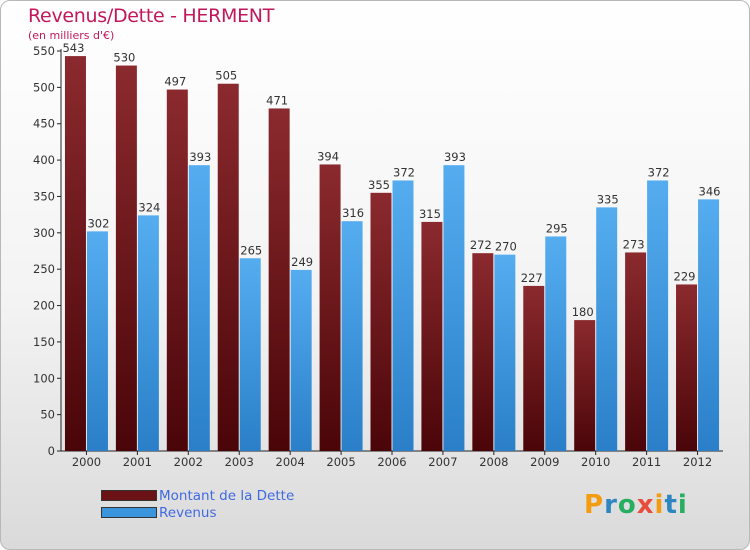 This screenshot has height=550, width=750. What do you see at coordinates (44, 51) in the screenshot?
I see `y-tick-label: 550` at bounding box center [44, 51].